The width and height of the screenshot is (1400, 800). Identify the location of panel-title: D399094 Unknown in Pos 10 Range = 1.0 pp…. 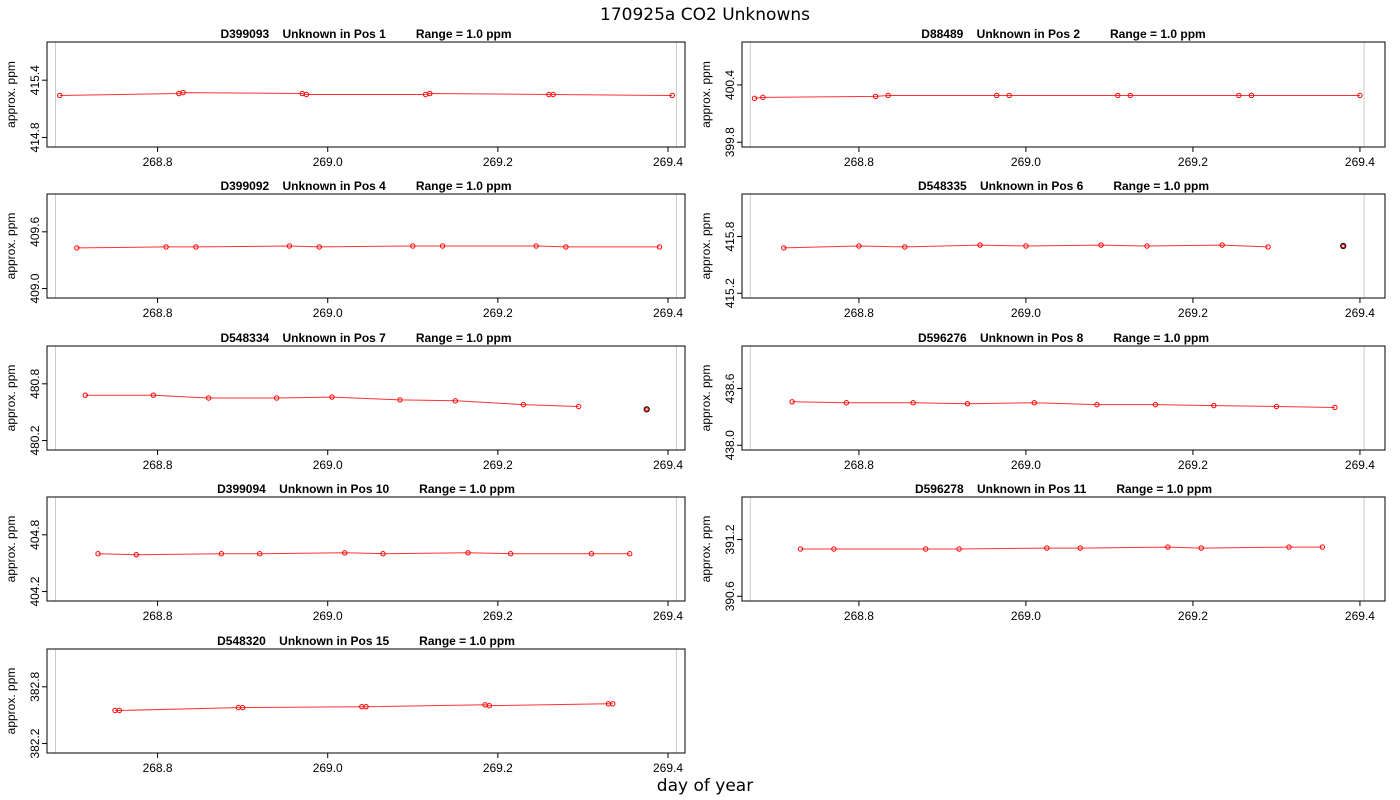
(366, 489).